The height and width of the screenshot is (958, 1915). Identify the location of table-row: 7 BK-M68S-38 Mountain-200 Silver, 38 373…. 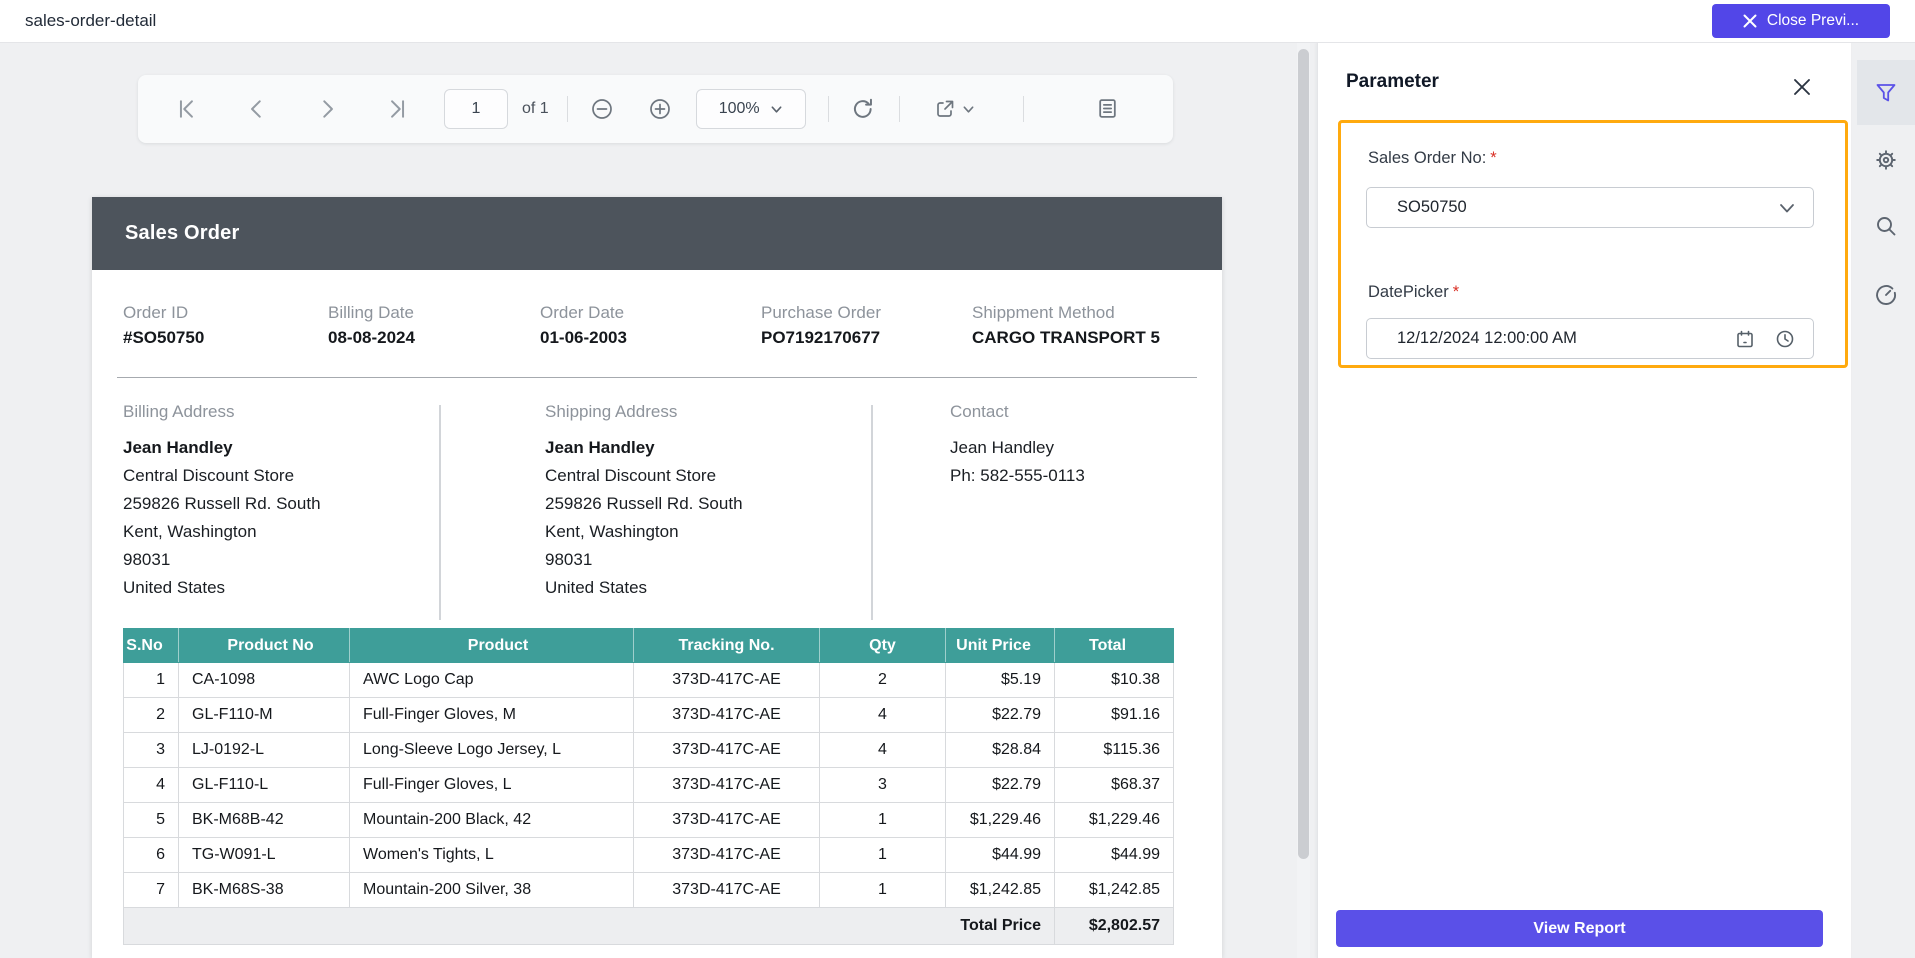
(648, 890).